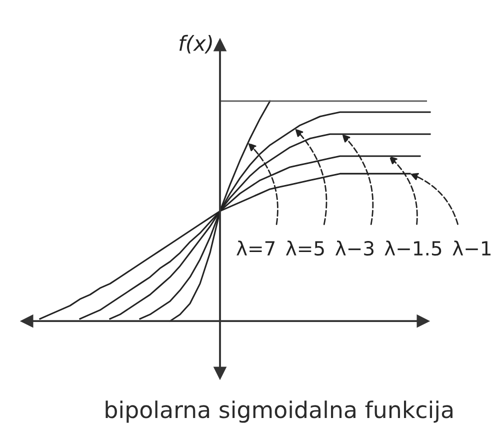 The width and height of the screenshot is (502, 428). Describe the element at coordinates (305, 248) in the screenshot. I see `annotation: λ=5` at that location.